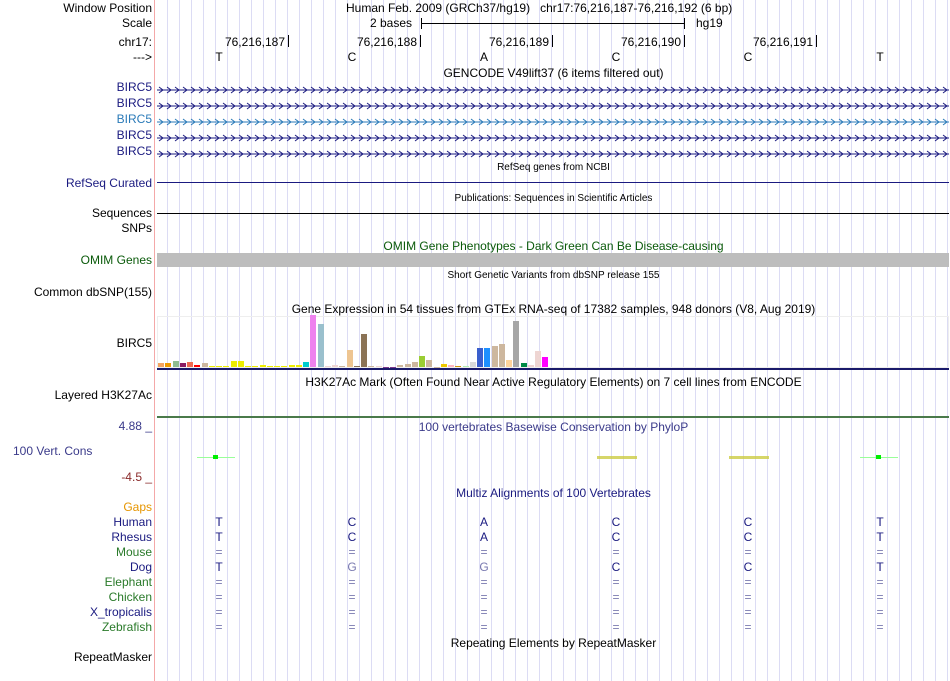  I want to click on gaps-label: Gaps, so click(137, 507).